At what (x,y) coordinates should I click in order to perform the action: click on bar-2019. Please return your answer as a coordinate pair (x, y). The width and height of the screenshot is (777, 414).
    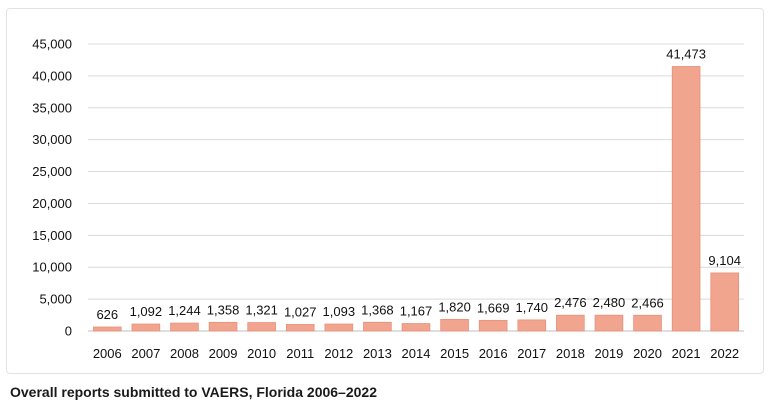
    Looking at the image, I should click on (609, 323).